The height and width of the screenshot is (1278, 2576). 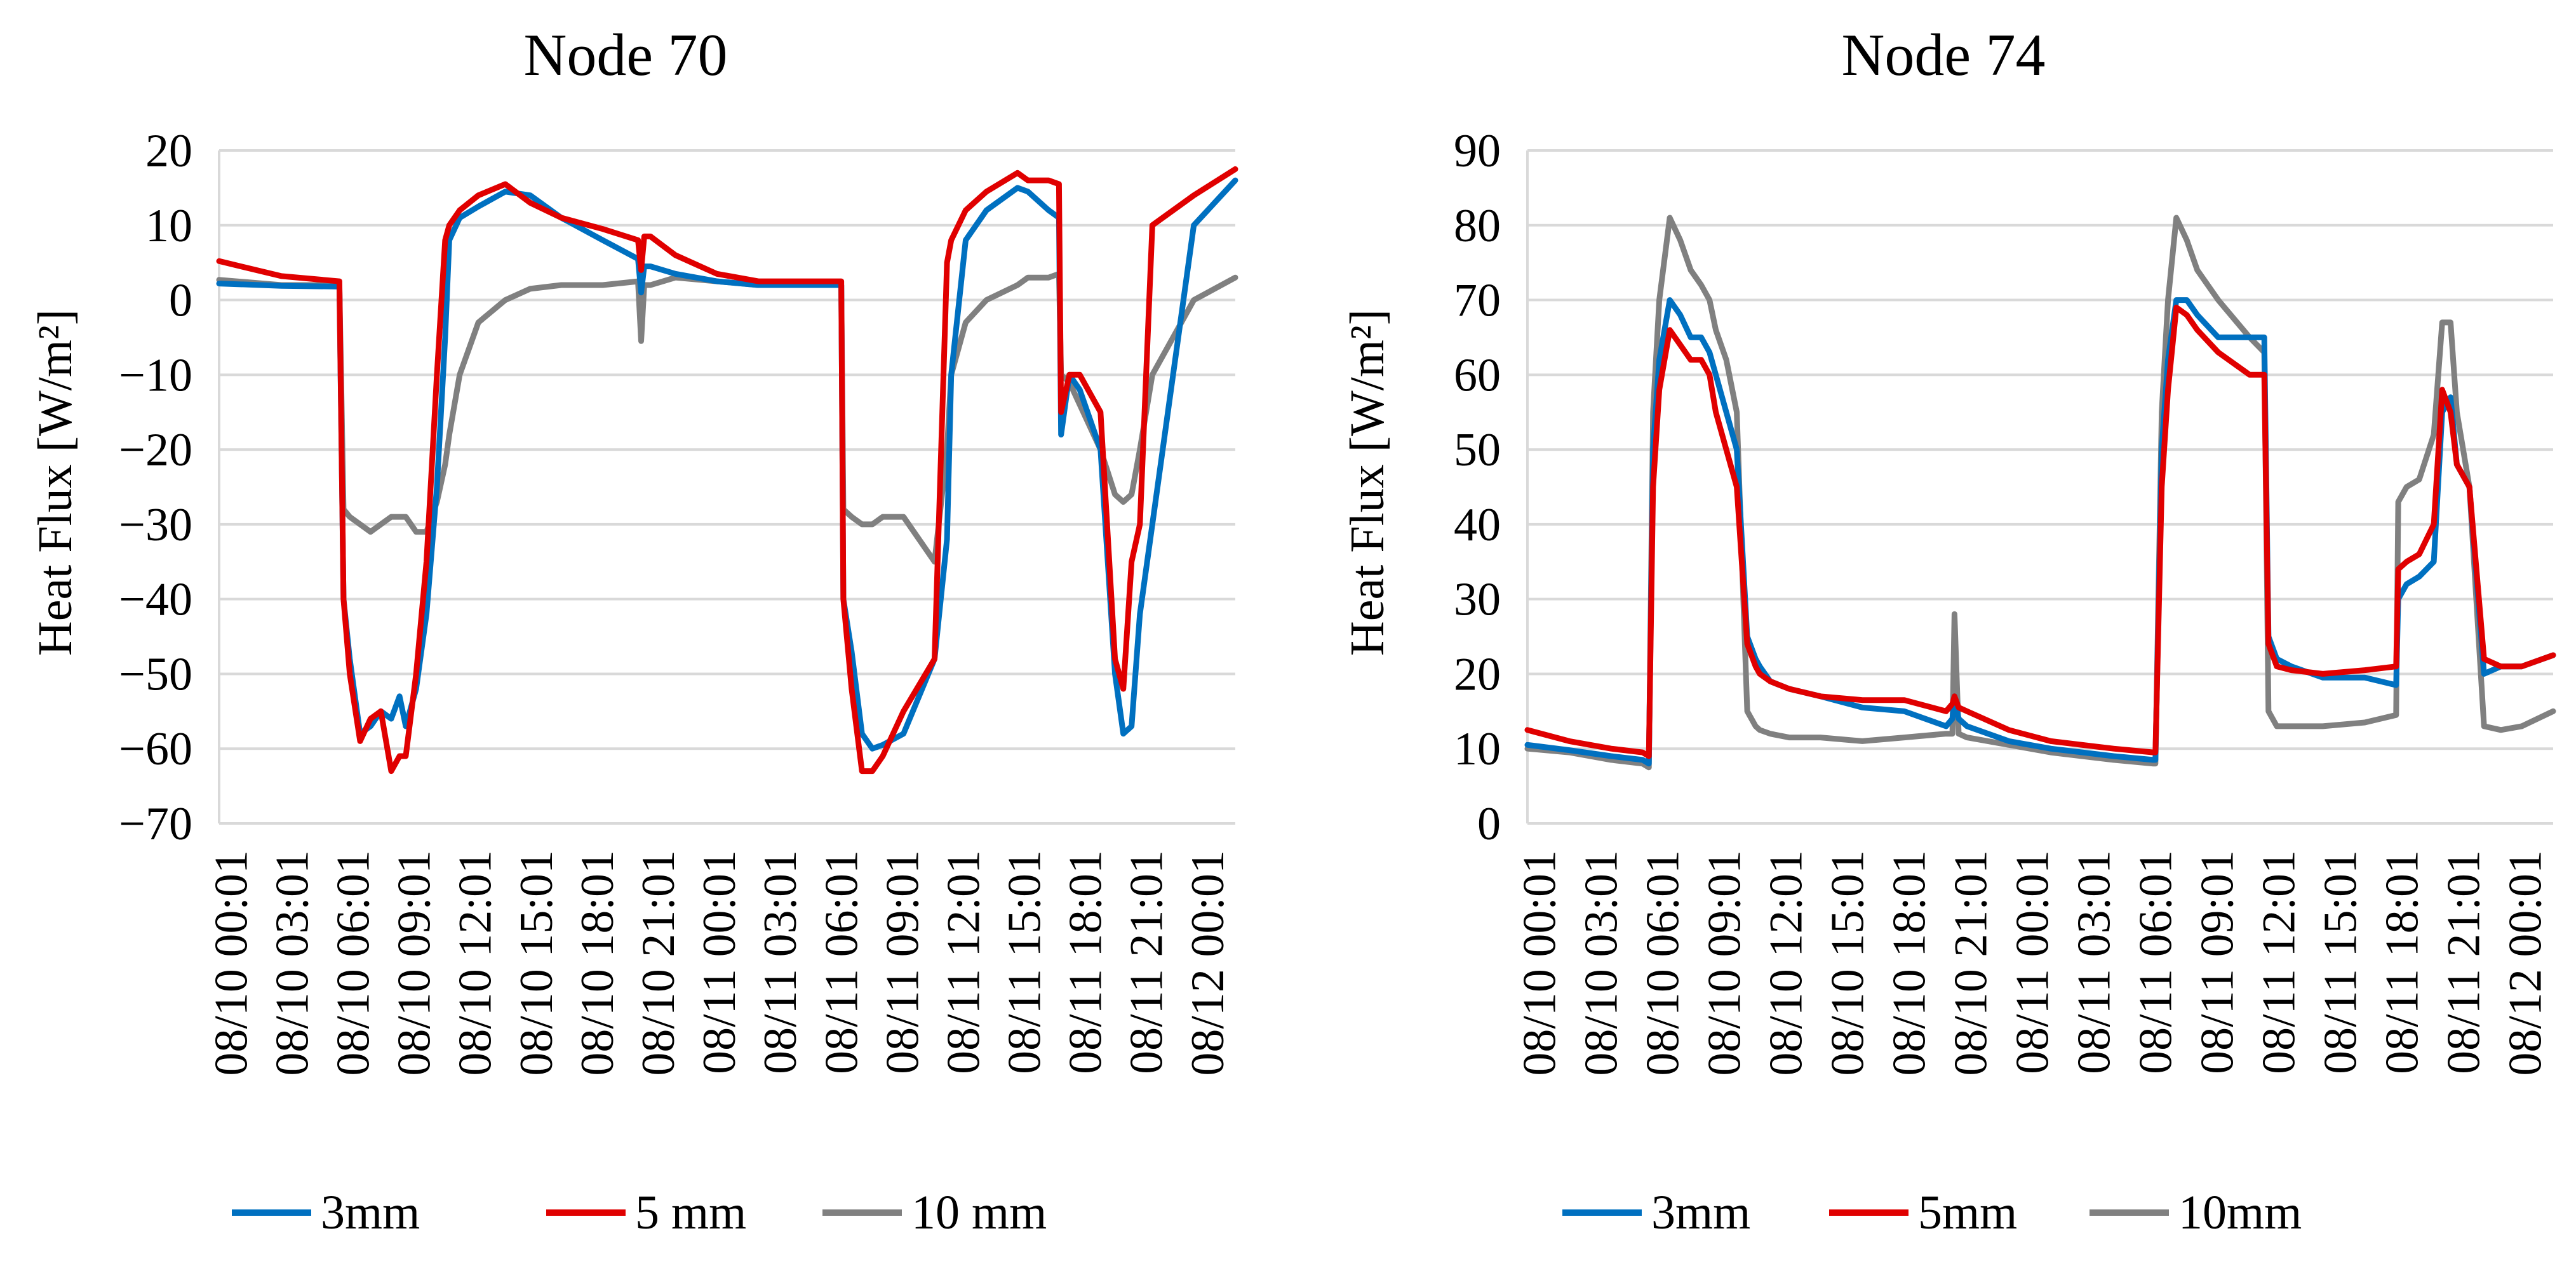 I want to click on y-tick-label: −20, so click(x=155, y=450).